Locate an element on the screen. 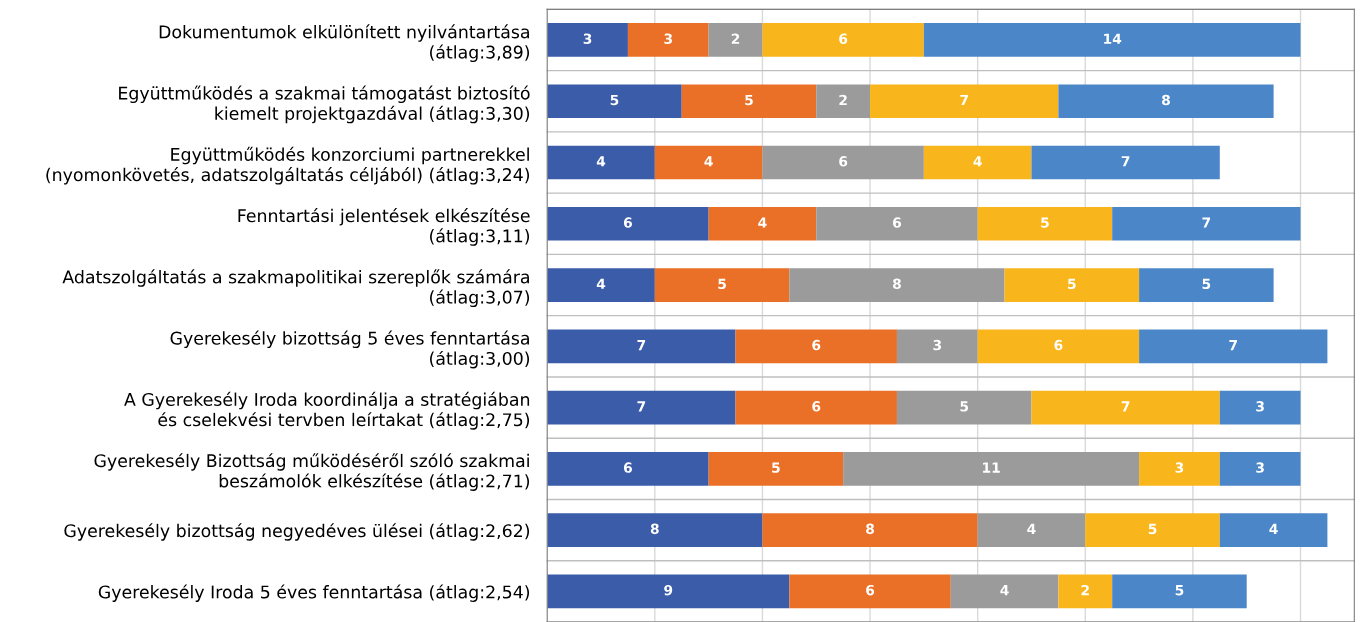 This screenshot has width=1368, height=622. y-tick-label: Együttműködés a szakmai támogatást biztosító kiemelt projektgazdával (átlag:3,30) is located at coordinates (324, 104).